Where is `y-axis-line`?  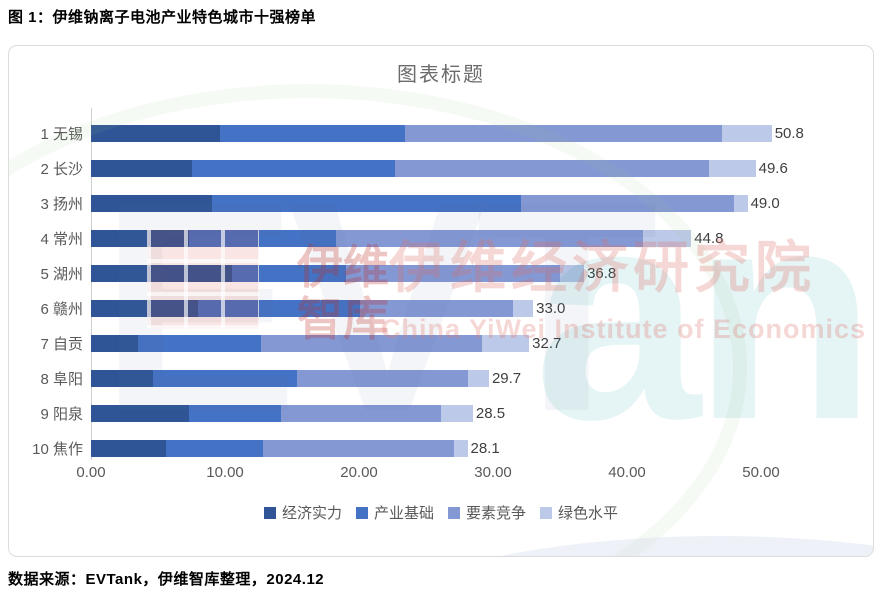
y-axis-line is located at coordinates (91, 284).